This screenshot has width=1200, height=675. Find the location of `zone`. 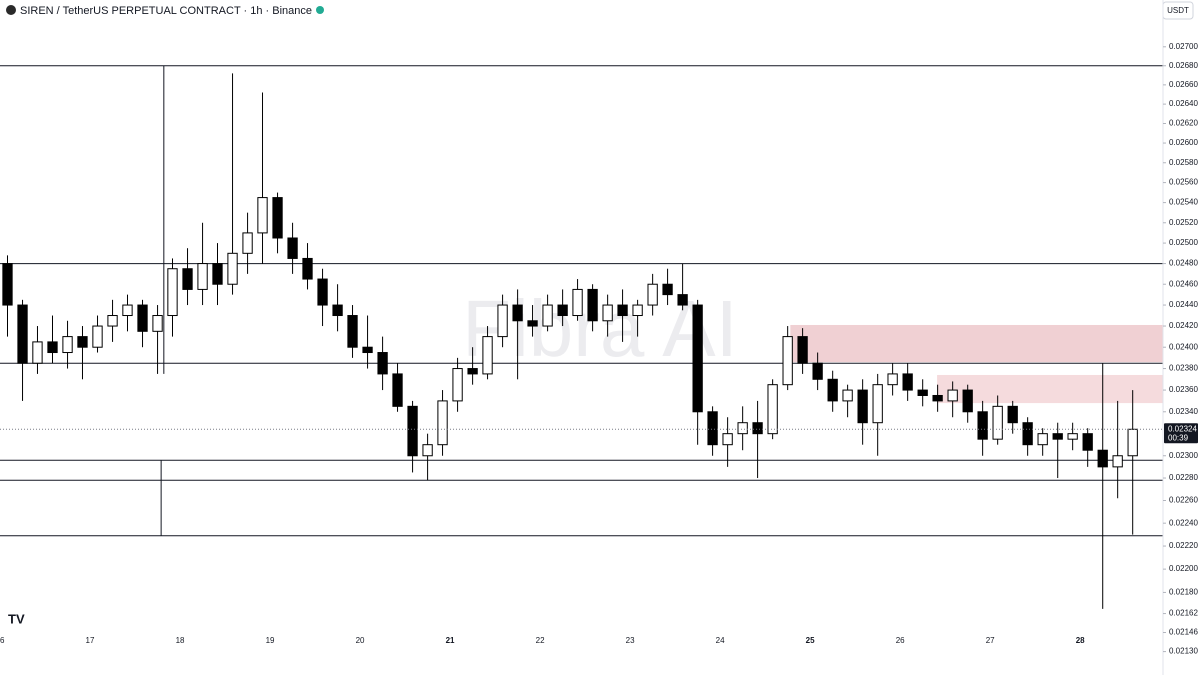

zone is located at coordinates (1050, 389).